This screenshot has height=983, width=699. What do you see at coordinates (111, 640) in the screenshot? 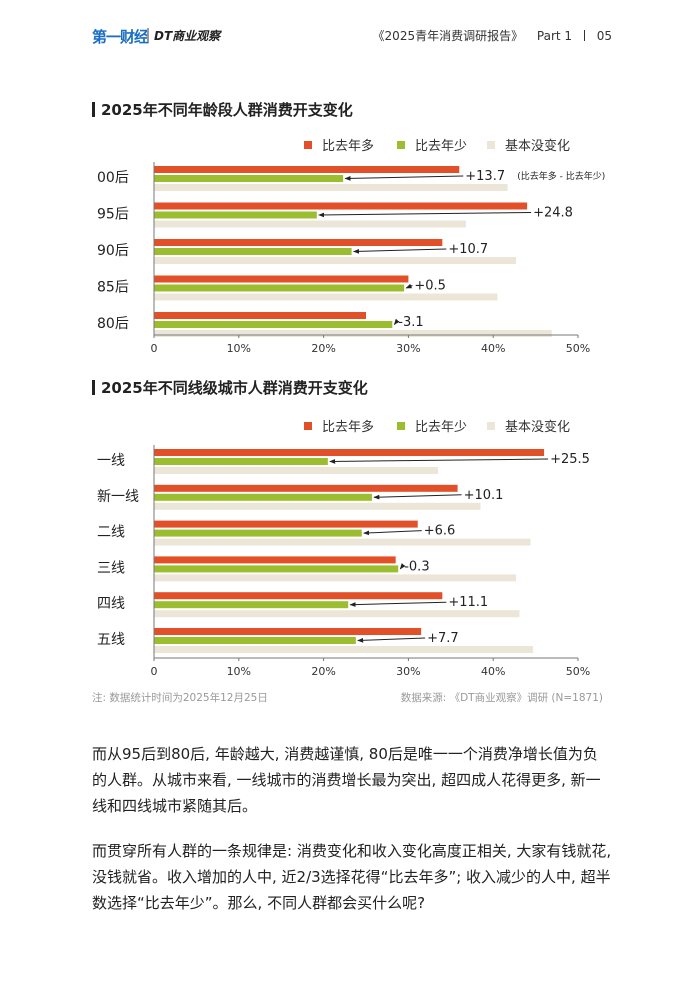
I see `category-label: 五线` at bounding box center [111, 640].